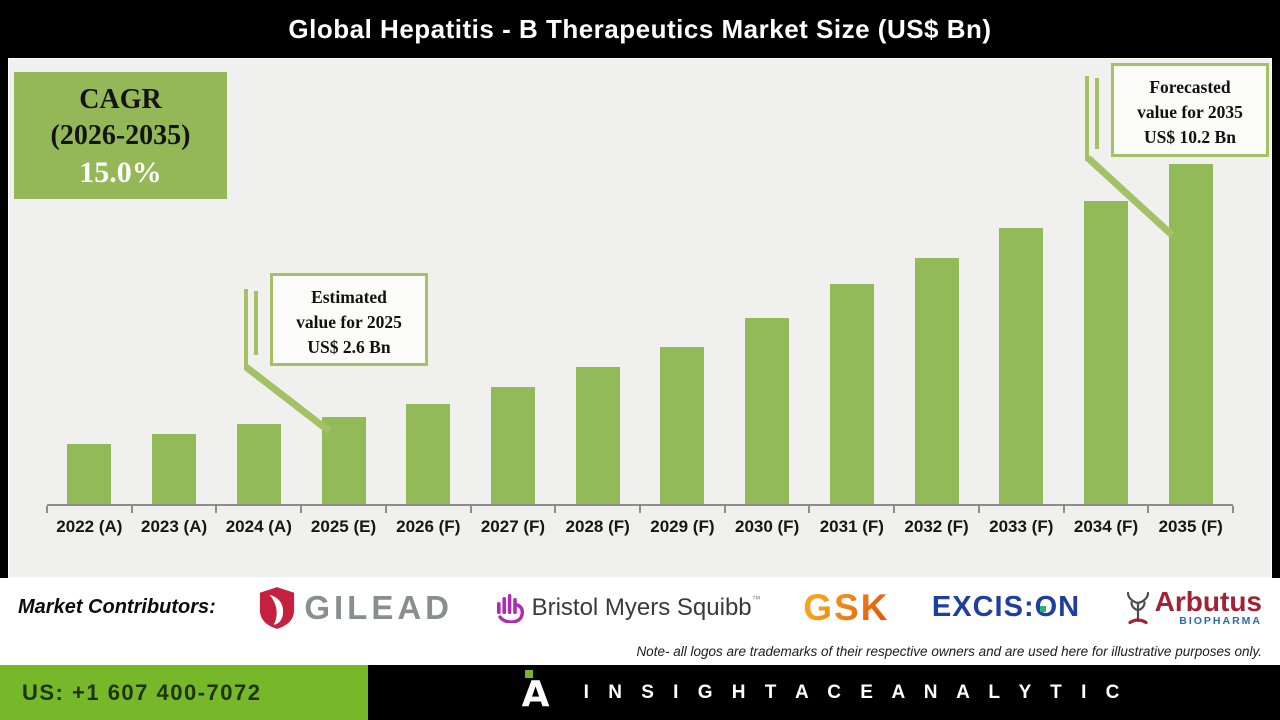 The height and width of the screenshot is (720, 1280). I want to click on forecasted-line-2: value for 2035, so click(1190, 112).